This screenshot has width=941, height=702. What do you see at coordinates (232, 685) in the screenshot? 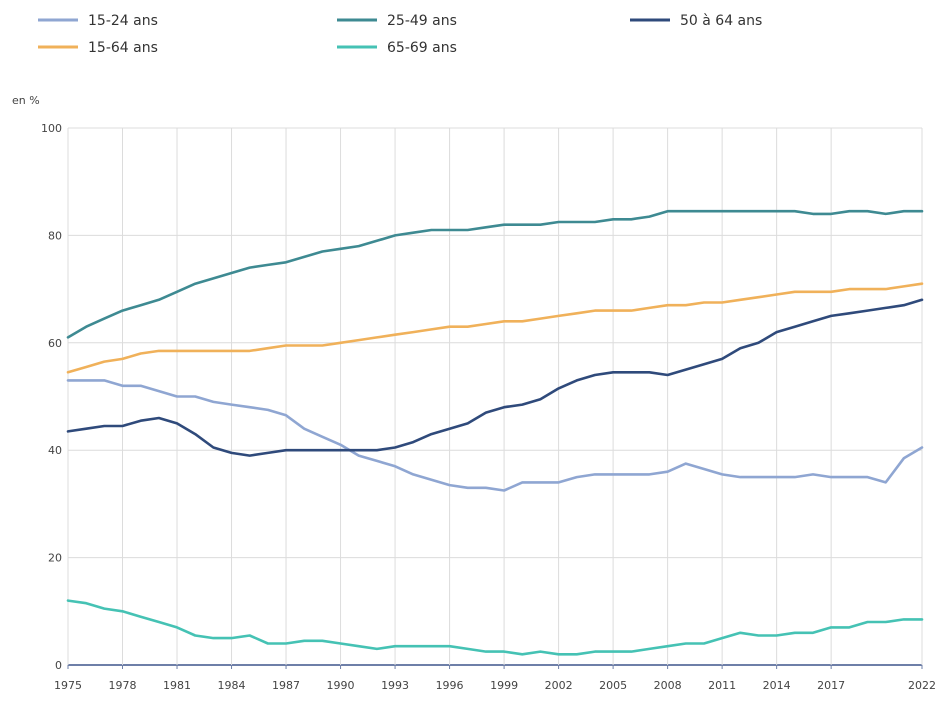
I see `x-tick-label: 1984` at bounding box center [232, 685].